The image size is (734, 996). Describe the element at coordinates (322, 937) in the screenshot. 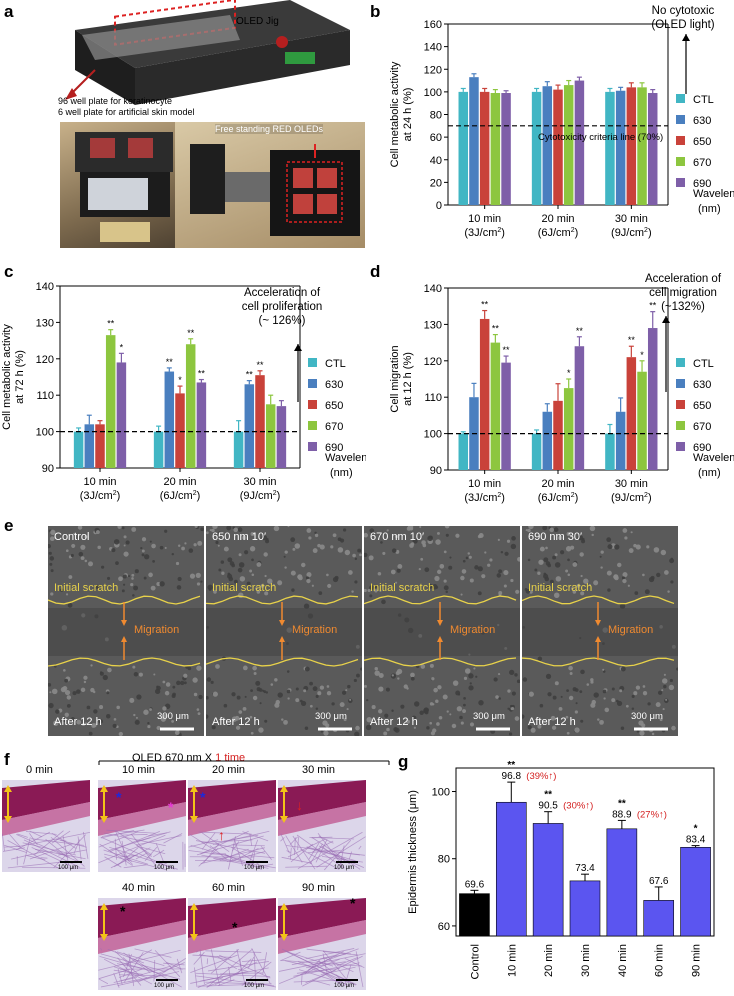

I see `epidermis` at that location.